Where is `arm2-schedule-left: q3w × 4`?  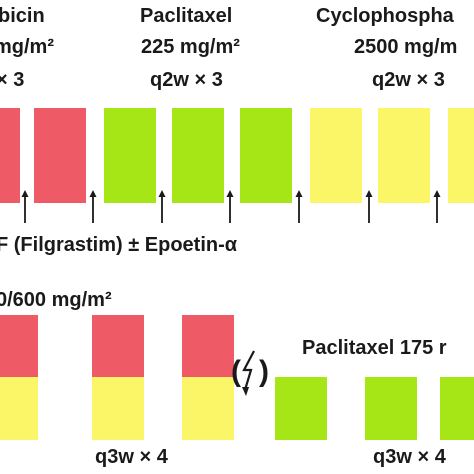 arm2-schedule-left: q3w × 4 is located at coordinates (131, 457).